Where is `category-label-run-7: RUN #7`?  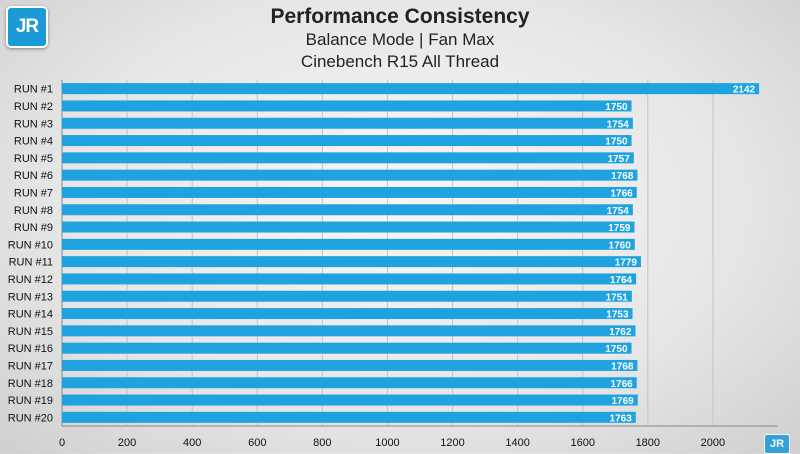 category-label-run-7: RUN #7 is located at coordinates (33, 193).